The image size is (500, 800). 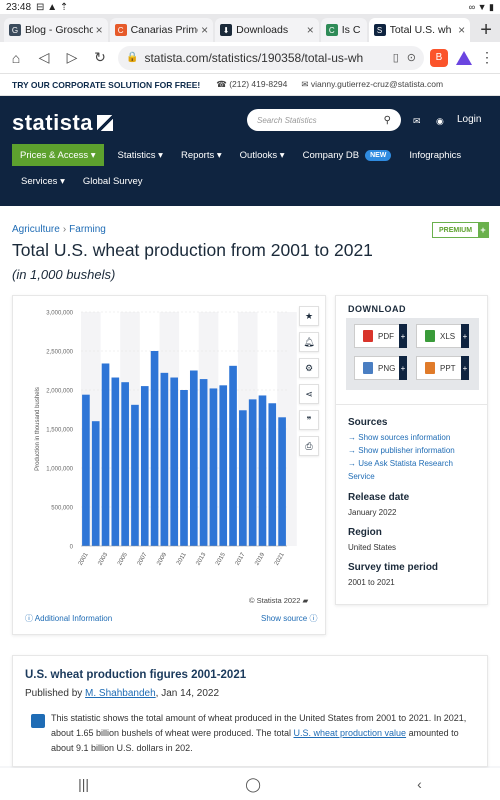 What do you see at coordinates (53, 122) in the screenshot?
I see `logo-text: statista` at bounding box center [53, 122].